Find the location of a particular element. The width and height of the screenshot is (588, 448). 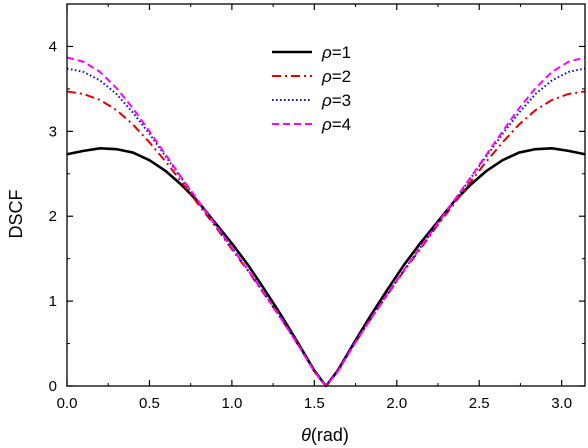

legend-label-2: ρ=2 is located at coordinates (336, 76).